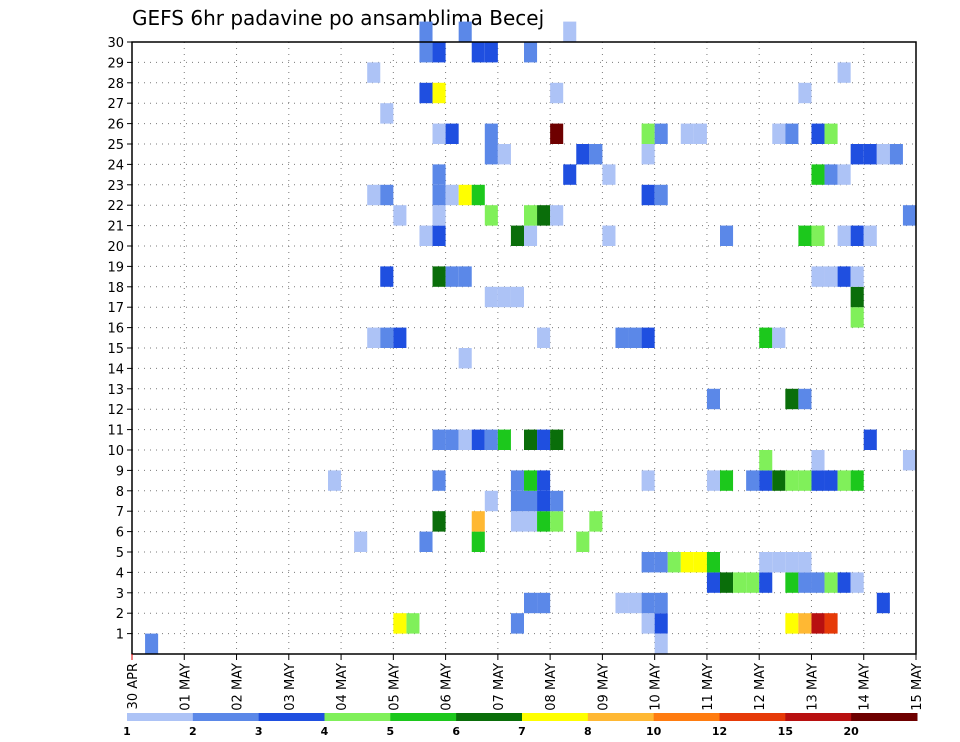  I want to click on y-tick-label: 14, so click(115, 369).